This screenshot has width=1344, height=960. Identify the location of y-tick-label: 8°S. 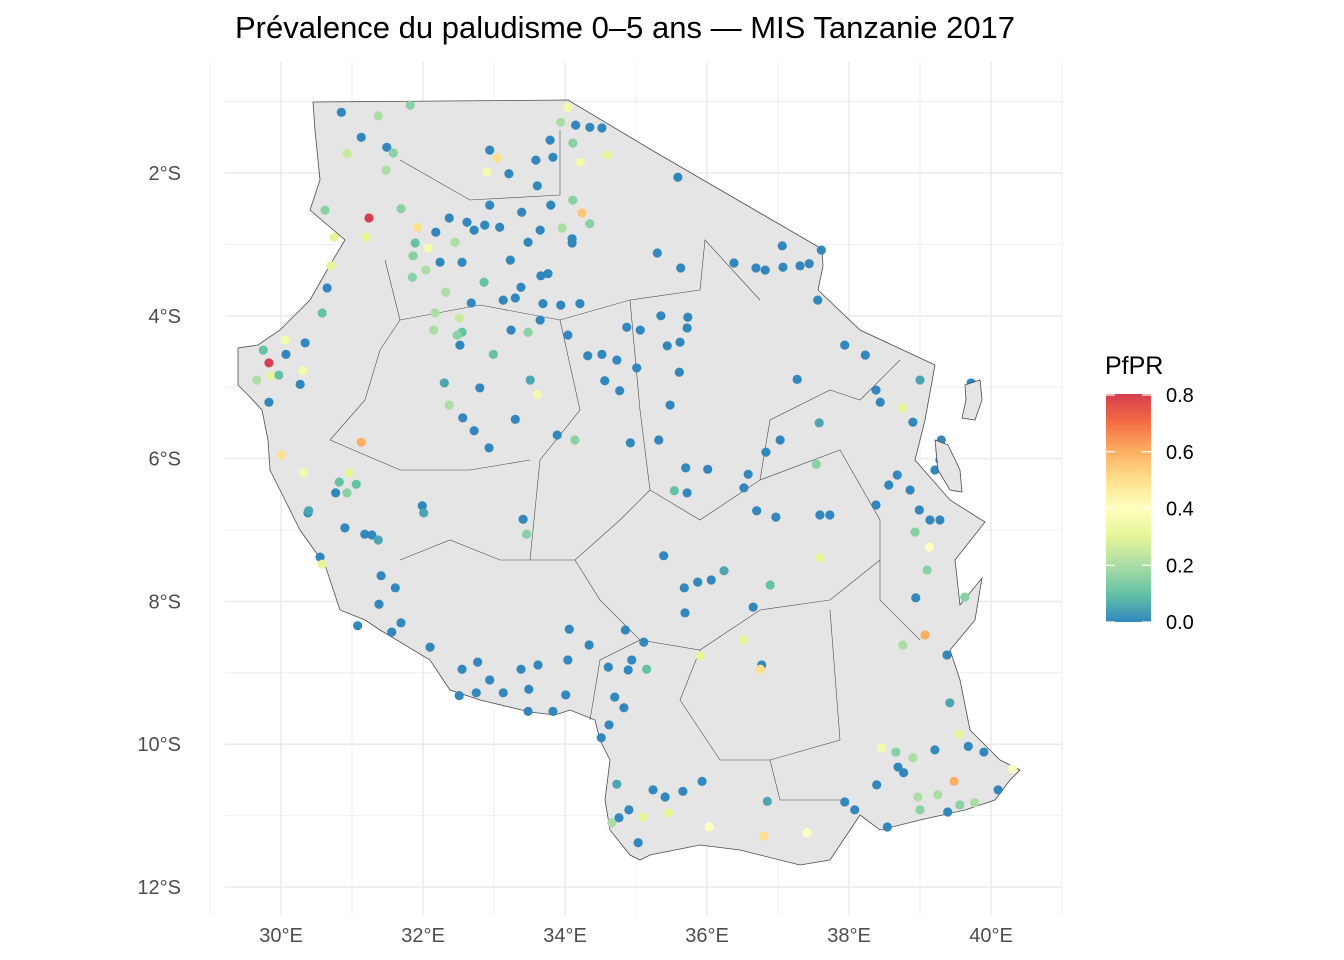
(165, 602).